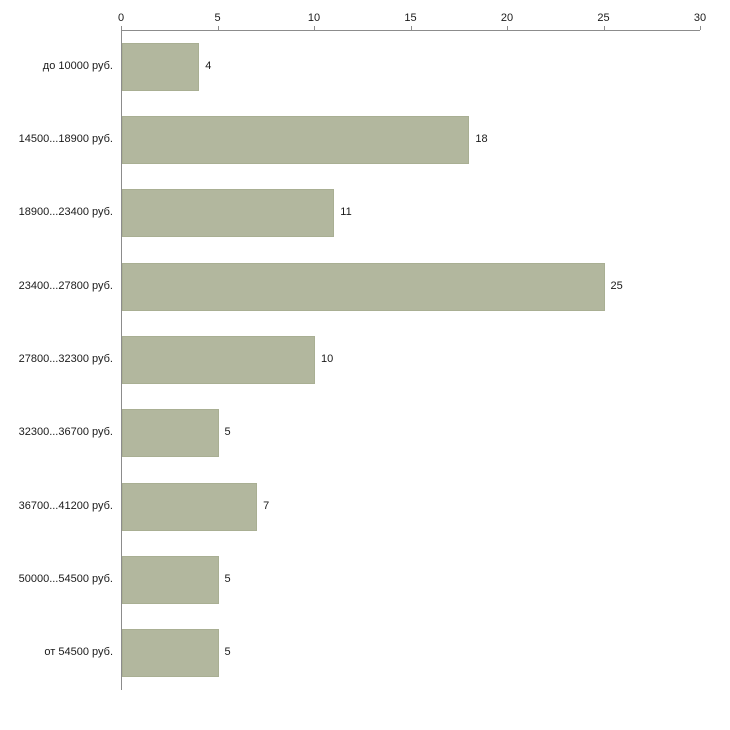  I want to click on x-axis-tick-label: 25, so click(603, 18).